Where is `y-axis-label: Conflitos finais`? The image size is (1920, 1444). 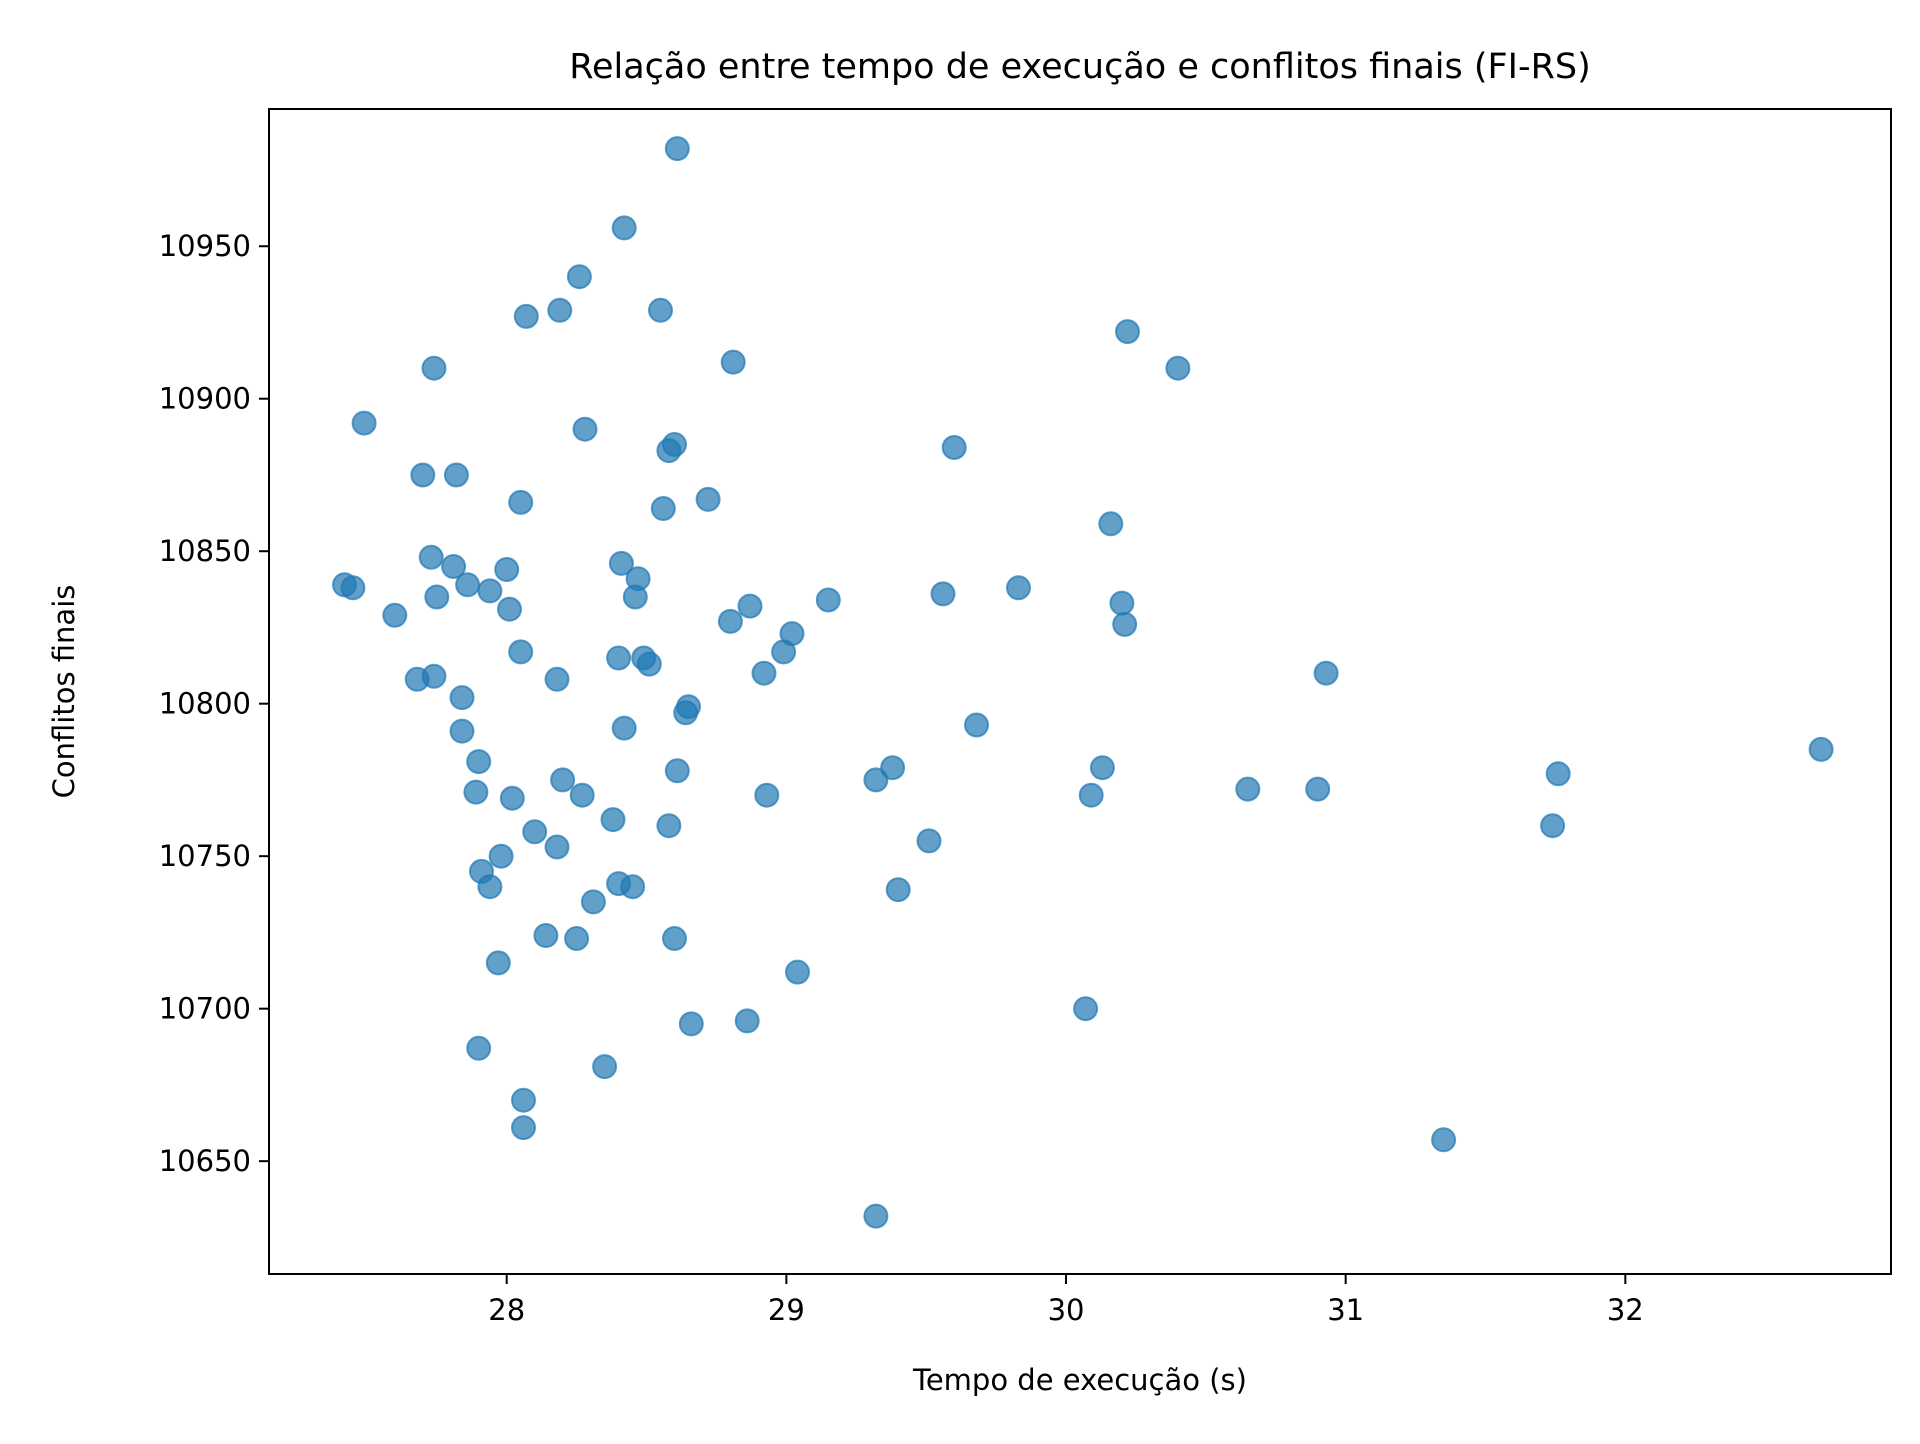
y-axis-label: Conflitos finais is located at coordinates (64, 692).